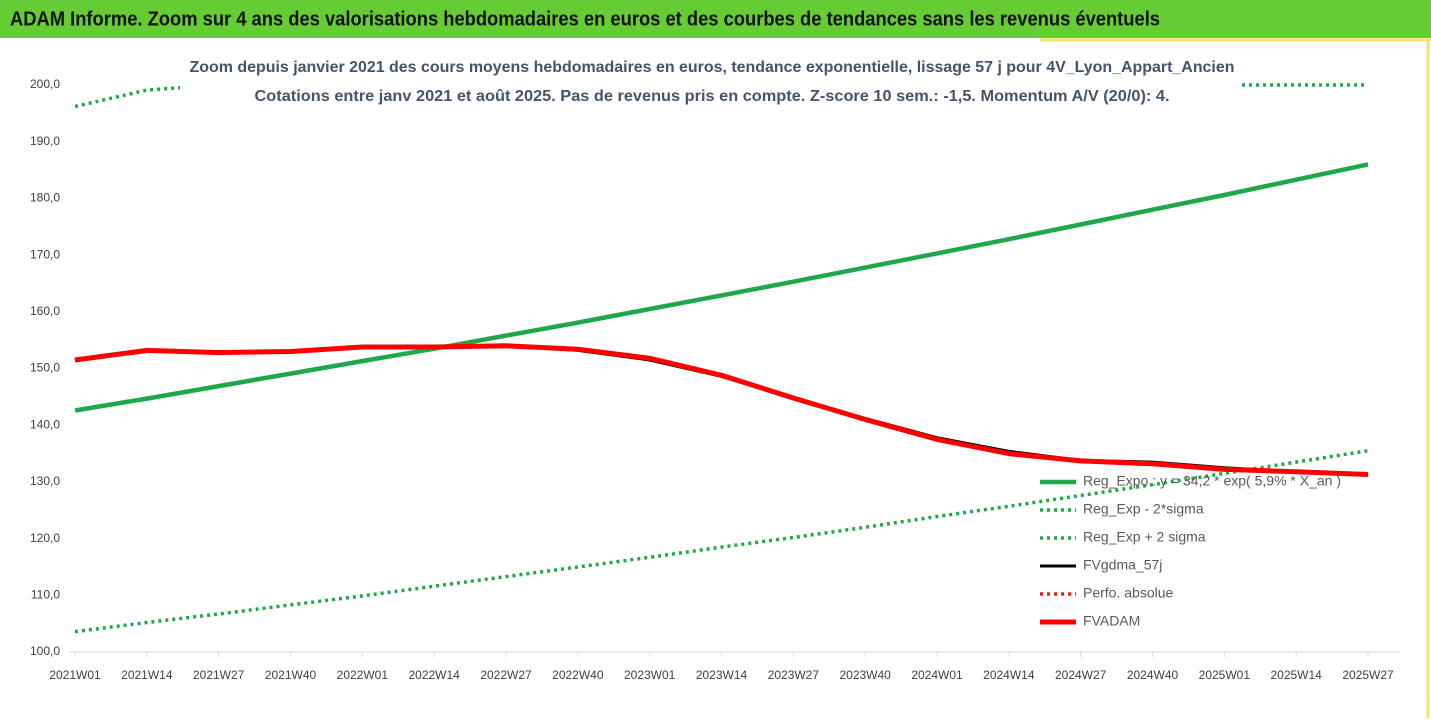 This screenshot has width=1431, height=720. I want to click on legend-label: FVADAM, so click(1111, 621).